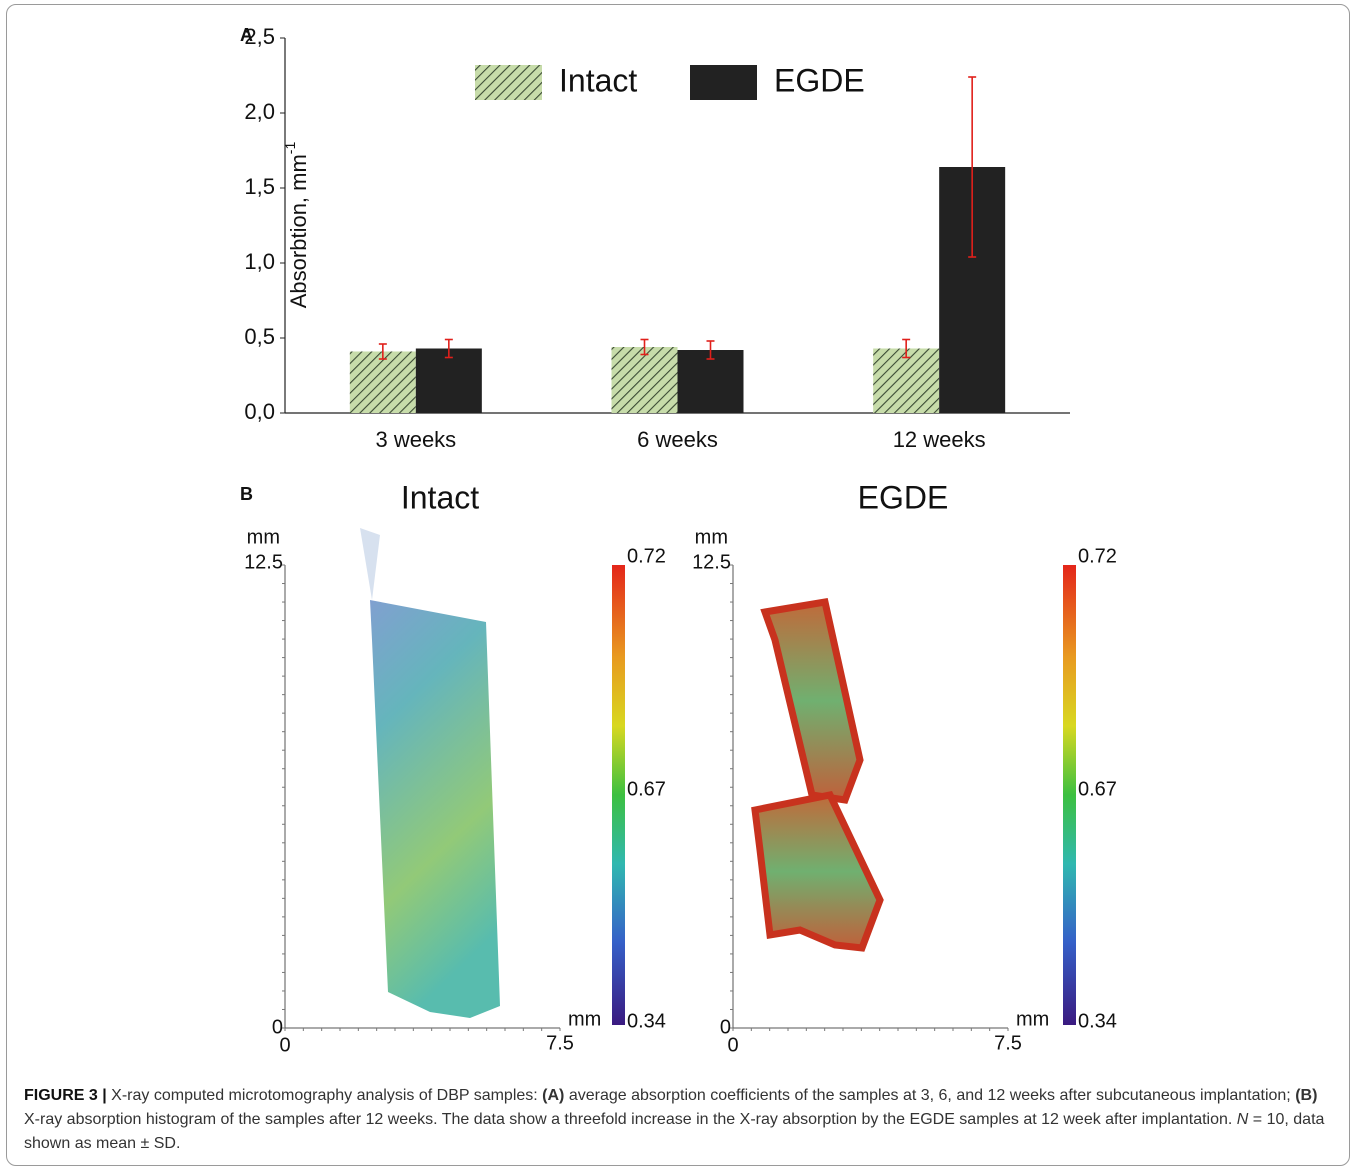 The width and height of the screenshot is (1358, 1172). I want to click on intact-sample-render, so click(435, 809).